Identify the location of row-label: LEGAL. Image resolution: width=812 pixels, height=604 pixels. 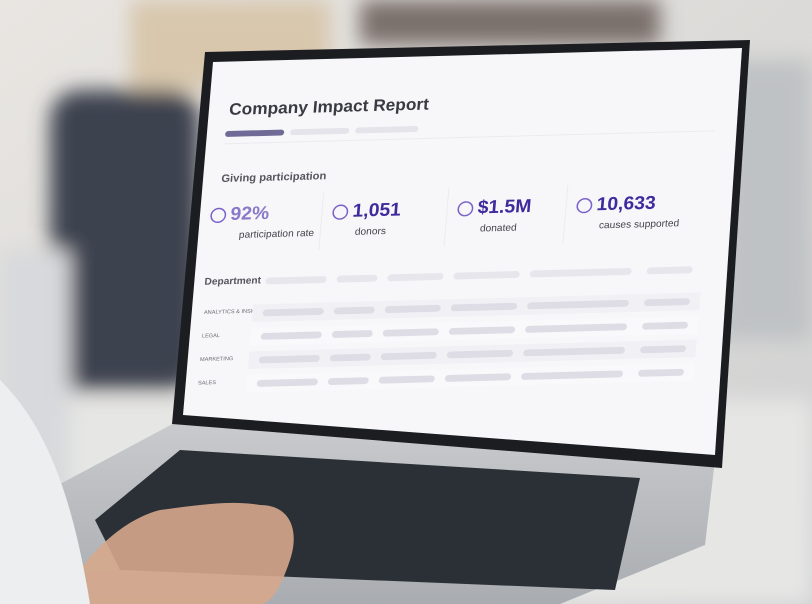
(211, 336).